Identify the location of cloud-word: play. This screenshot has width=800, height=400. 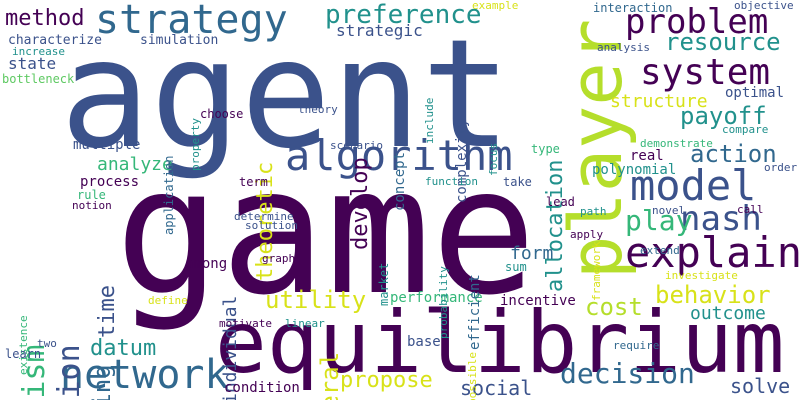
(659, 220).